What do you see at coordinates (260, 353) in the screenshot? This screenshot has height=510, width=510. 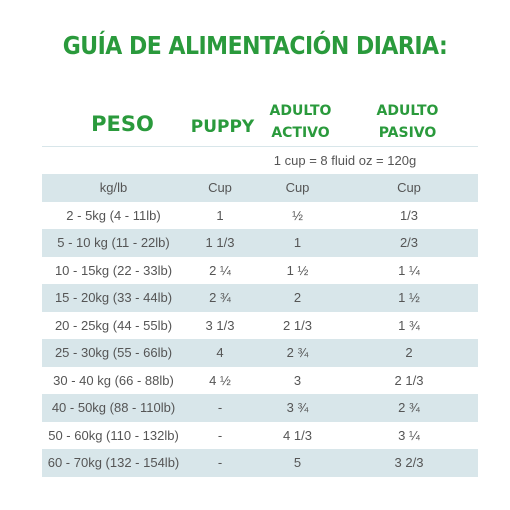 I see `table-row: 25 - 30kg (55 - 66lb) 4 2 ¾ 2` at bounding box center [260, 353].